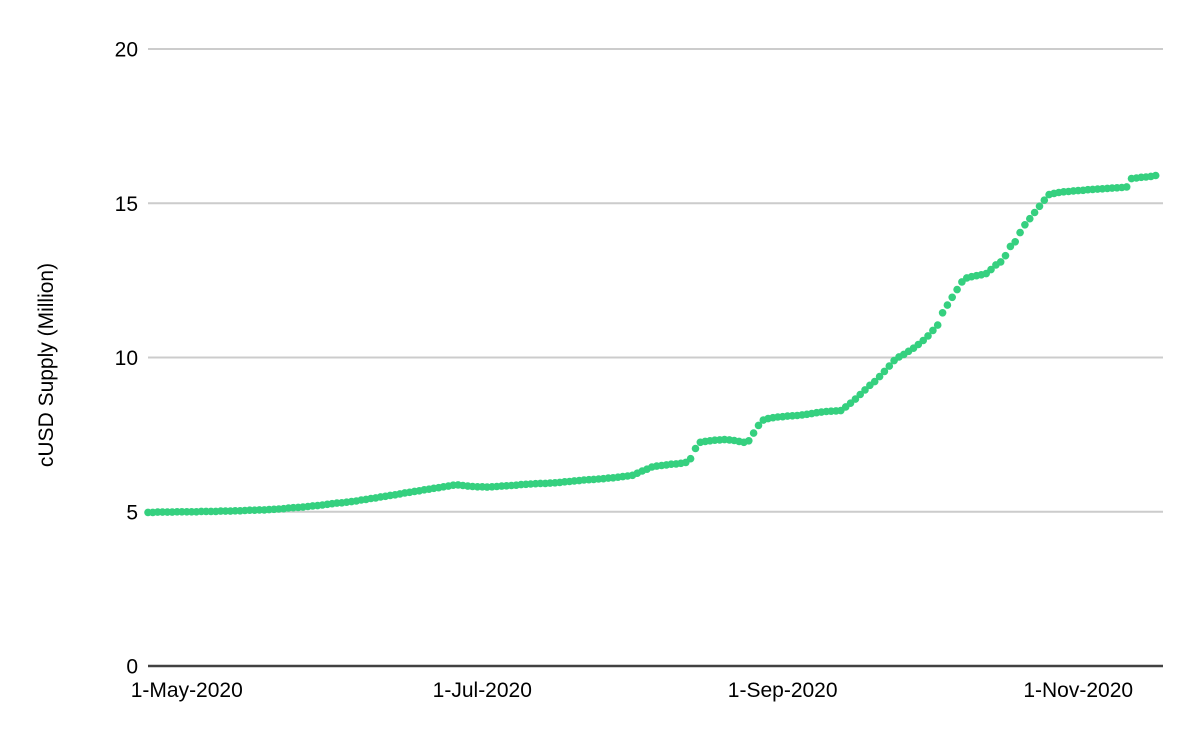  I want to click on x-tick-label: 1-Sep-2020, so click(783, 690).